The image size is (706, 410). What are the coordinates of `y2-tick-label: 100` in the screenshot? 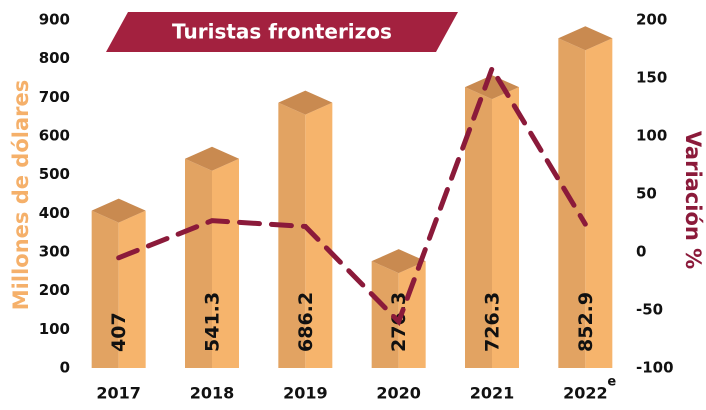 It's located at (651, 136).